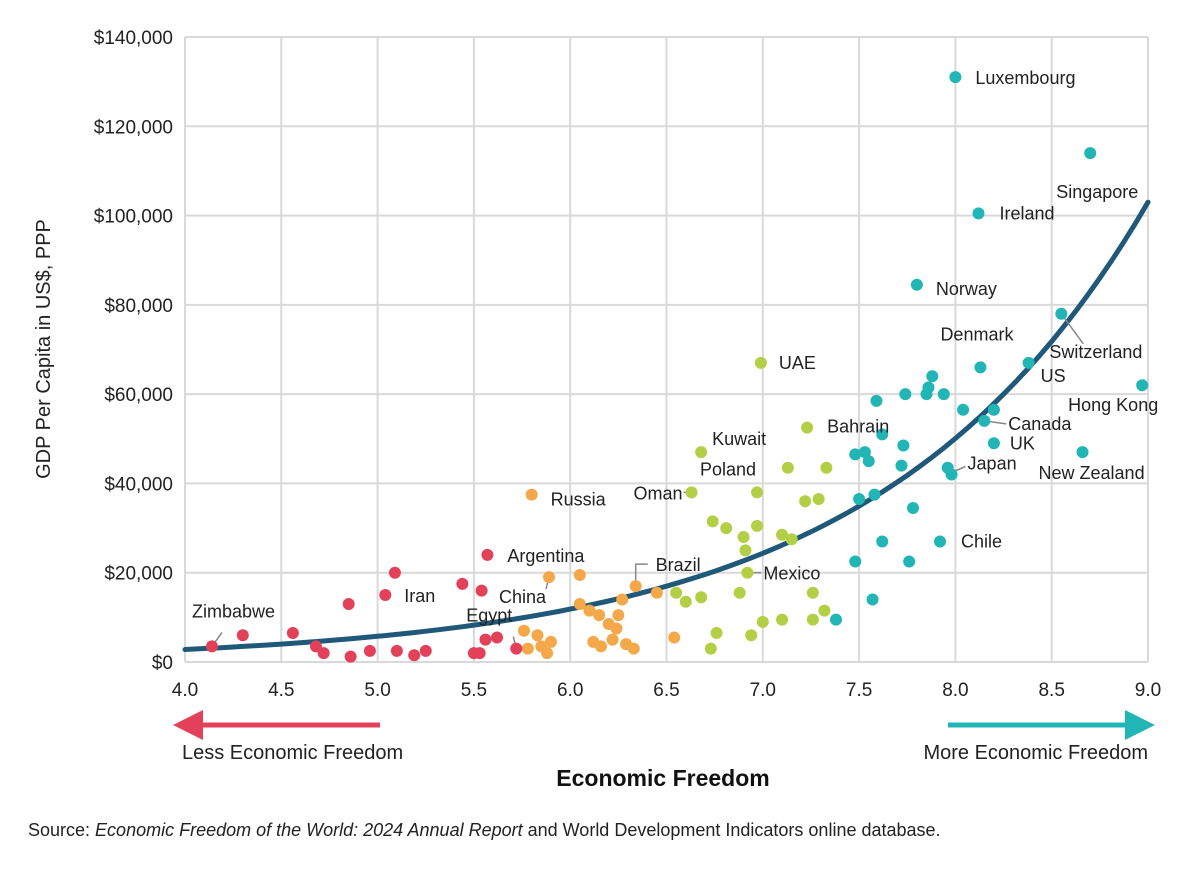 The width and height of the screenshot is (1200, 882). What do you see at coordinates (757, 492) in the screenshot?
I see `data-point-poland` at bounding box center [757, 492].